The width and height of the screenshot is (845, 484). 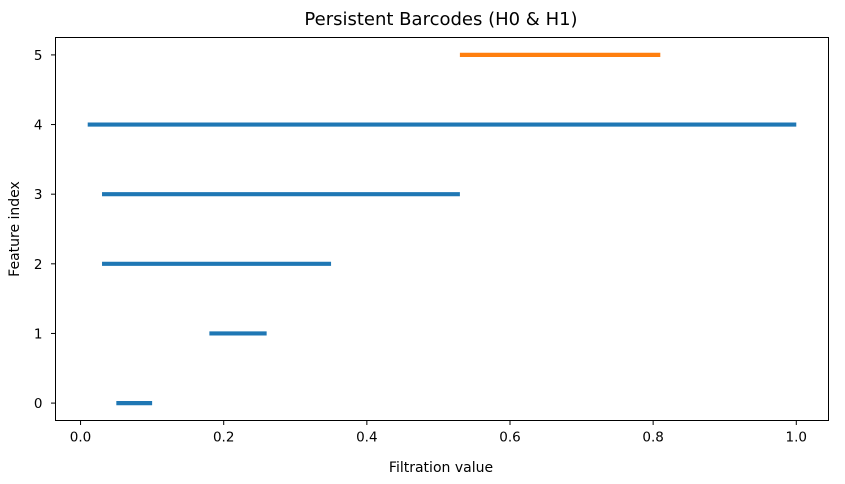 What do you see at coordinates (80, 438) in the screenshot?
I see `x-tick-label: 0.0` at bounding box center [80, 438].